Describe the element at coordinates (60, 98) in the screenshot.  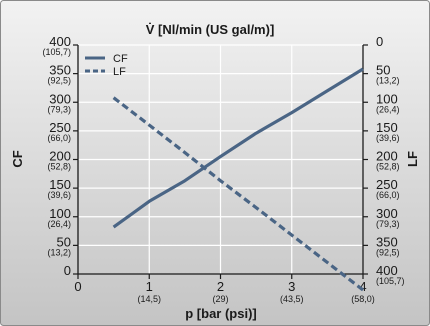
I see `y-left-tick-label: 300` at that location.